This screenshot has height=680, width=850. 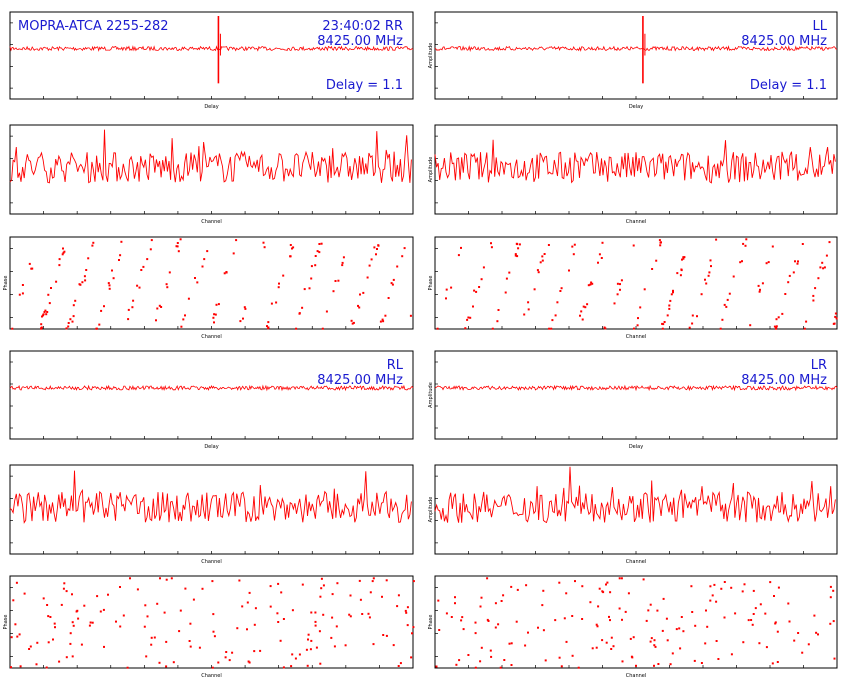 What do you see at coordinates (211, 107) in the screenshot?
I see `x-axis-label: Delay` at bounding box center [211, 107].